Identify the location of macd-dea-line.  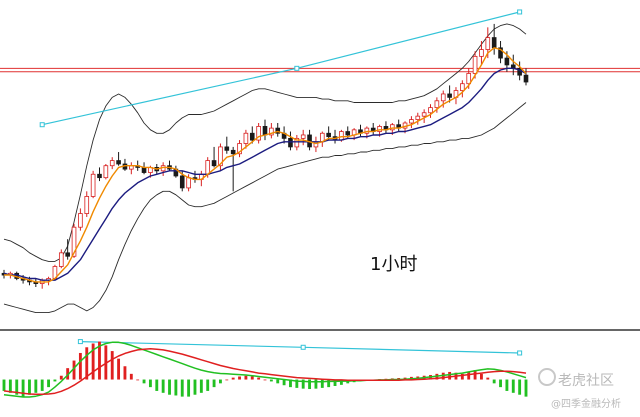
(265, 372).